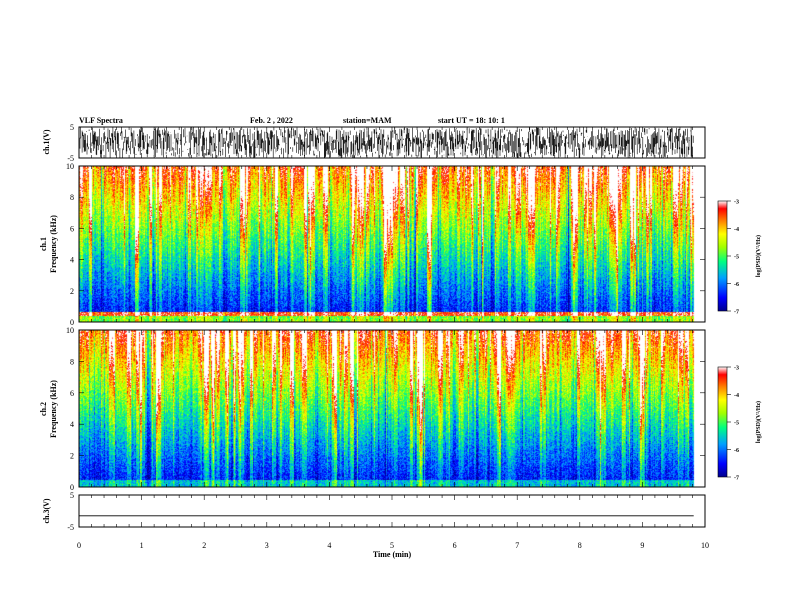 This screenshot has height=612, width=792. Describe the element at coordinates (736, 424) in the screenshot. I see `ch2-colorbar-tick-label: -5` at that location.